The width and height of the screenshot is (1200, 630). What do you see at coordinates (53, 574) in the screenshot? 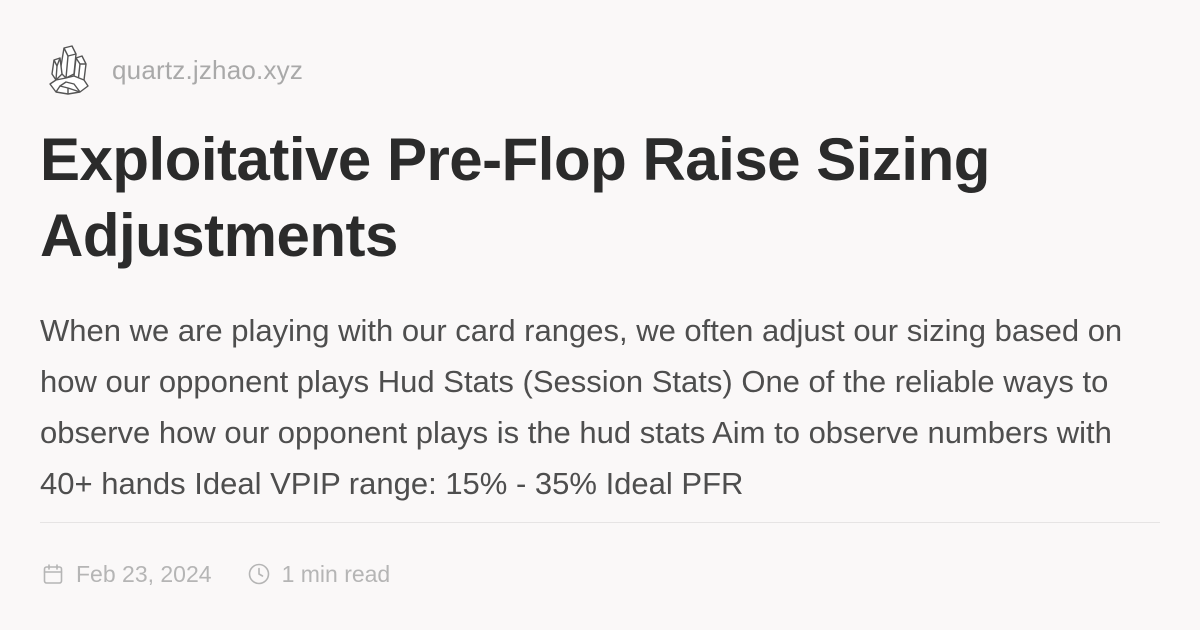
I see `calendar-icon` at bounding box center [53, 574].